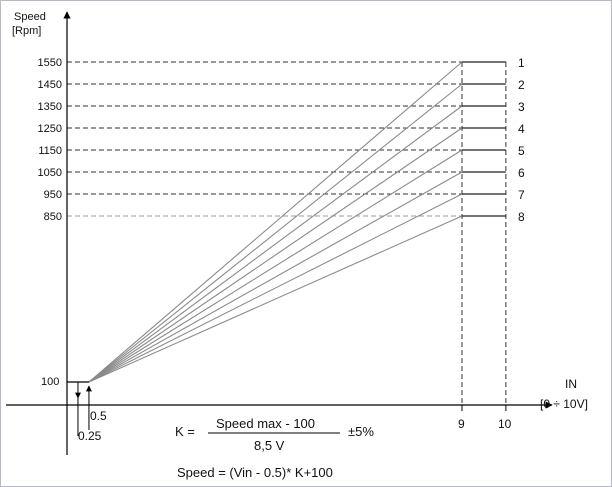 The image size is (612, 487). What do you see at coordinates (265, 423) in the screenshot?
I see `formula-numerator: Speed max - 100` at bounding box center [265, 423].